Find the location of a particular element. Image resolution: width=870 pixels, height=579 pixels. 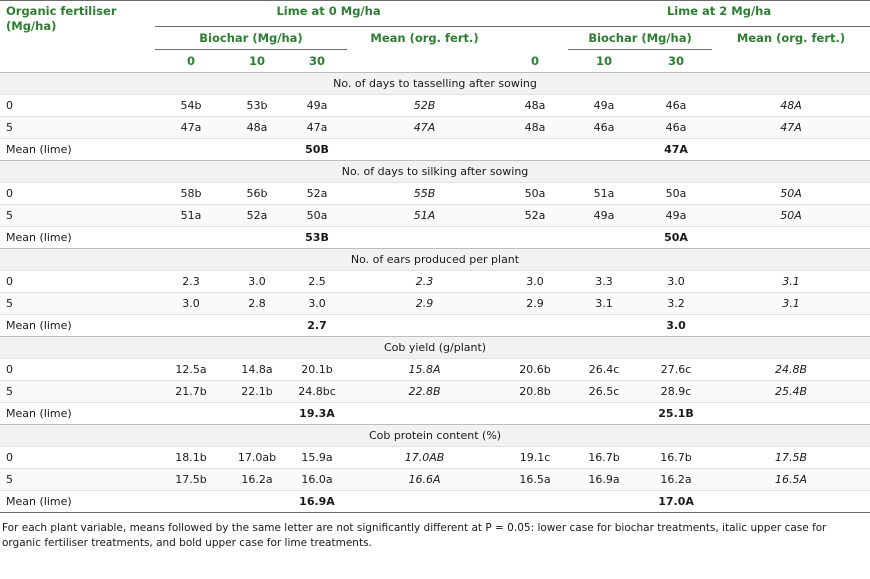

mean-org-cell: 24.8B is located at coordinates (791, 369).